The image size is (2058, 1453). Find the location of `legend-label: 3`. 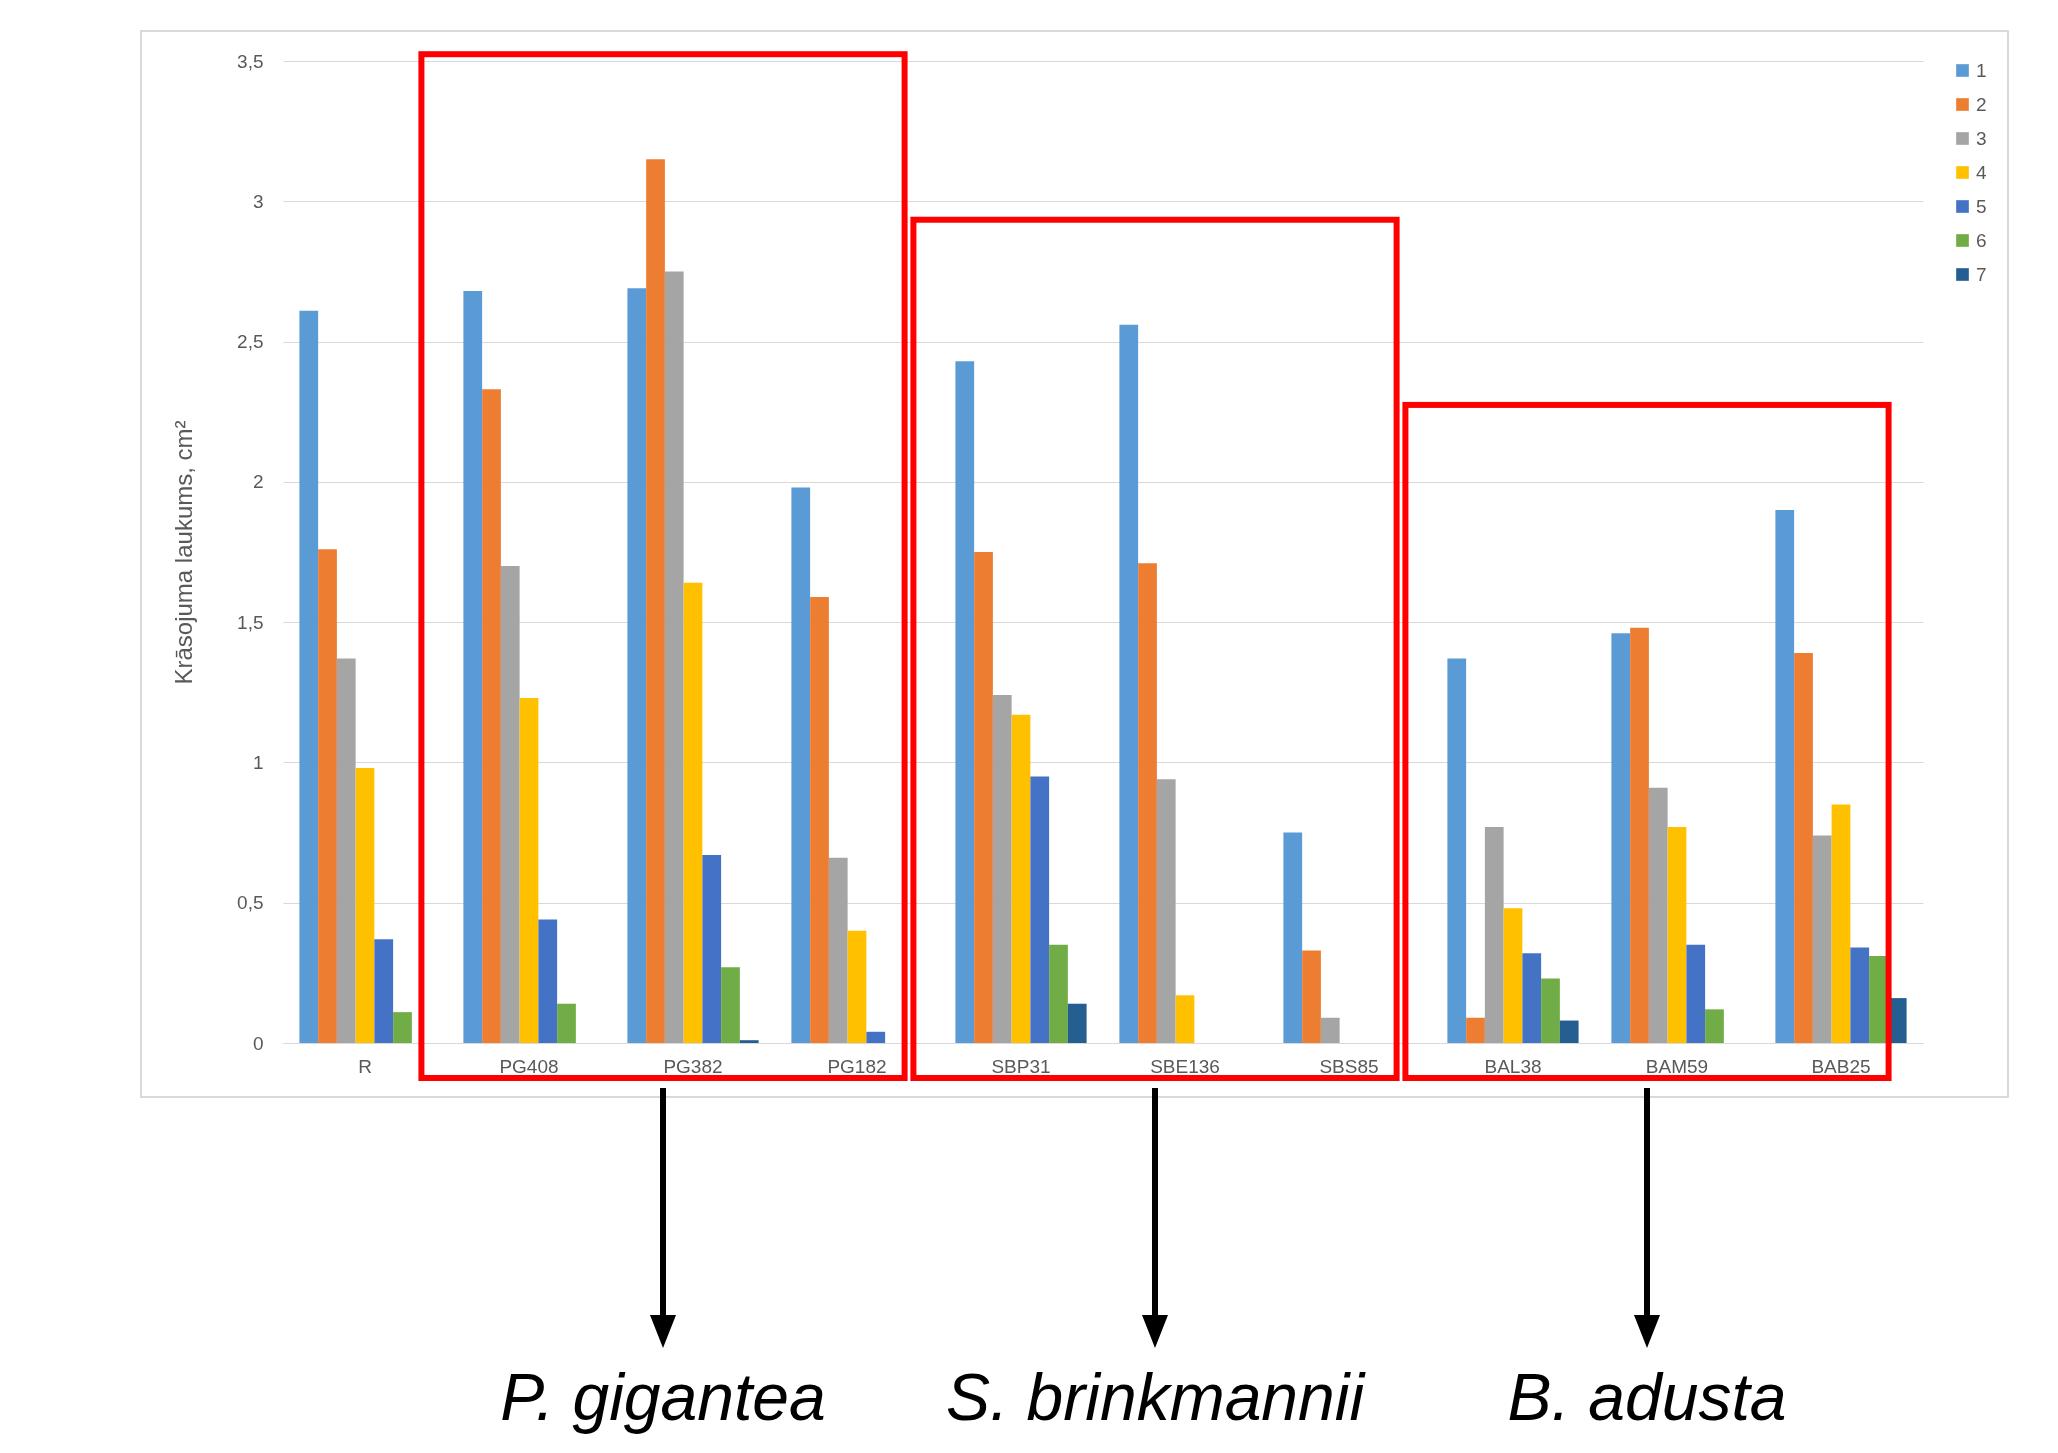

legend-label: 3 is located at coordinates (1981, 138).